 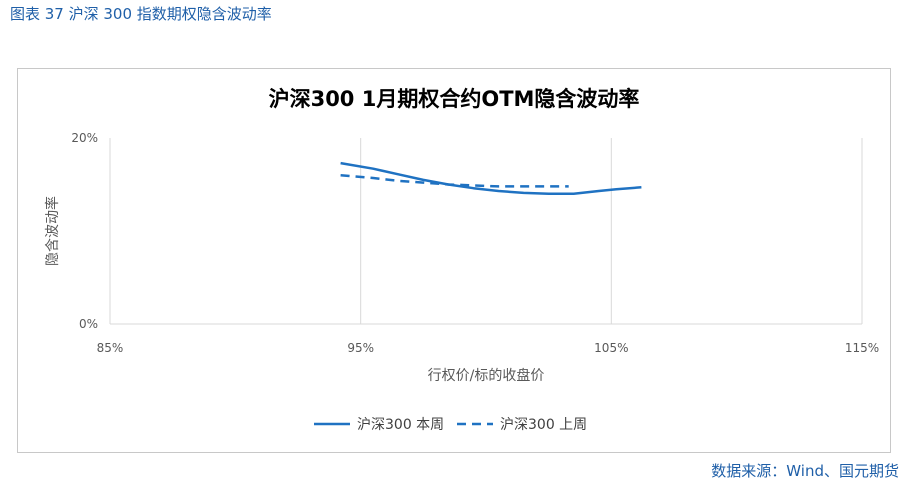 I want to click on series-layer, so click(x=491, y=178).